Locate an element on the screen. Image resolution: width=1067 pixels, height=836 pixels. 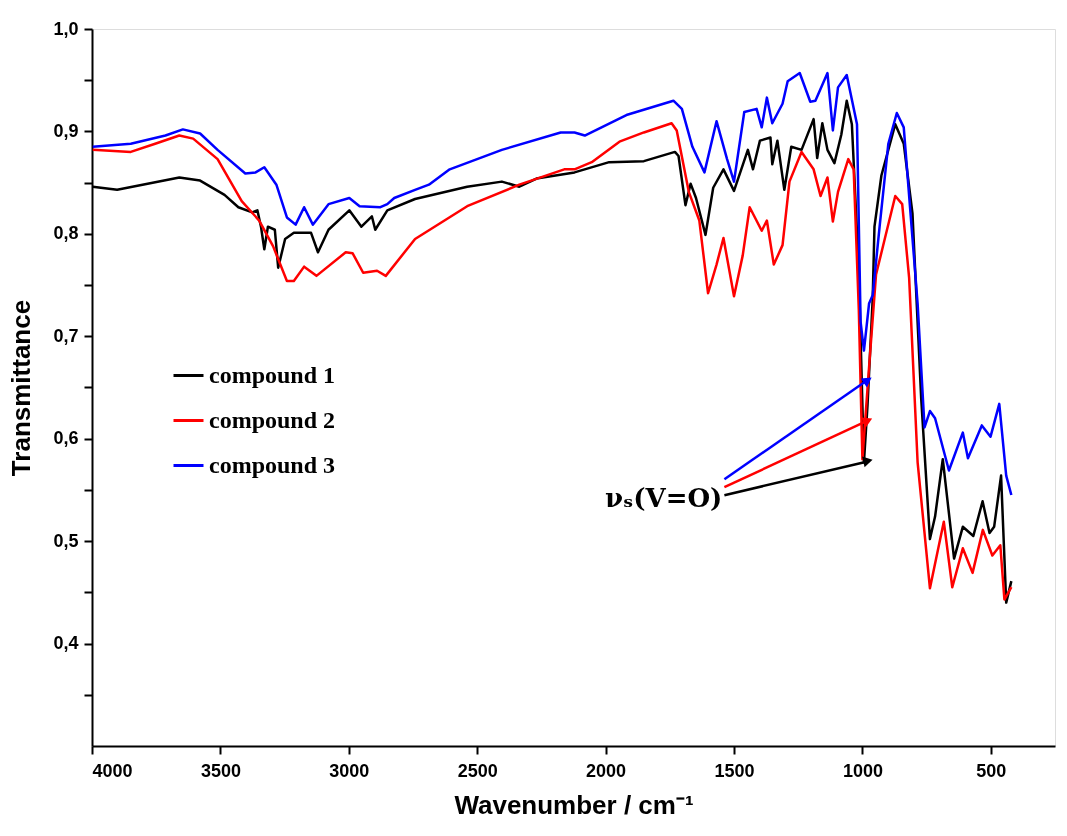
y-tick-label: 1,0 is located at coordinates (66, 28).